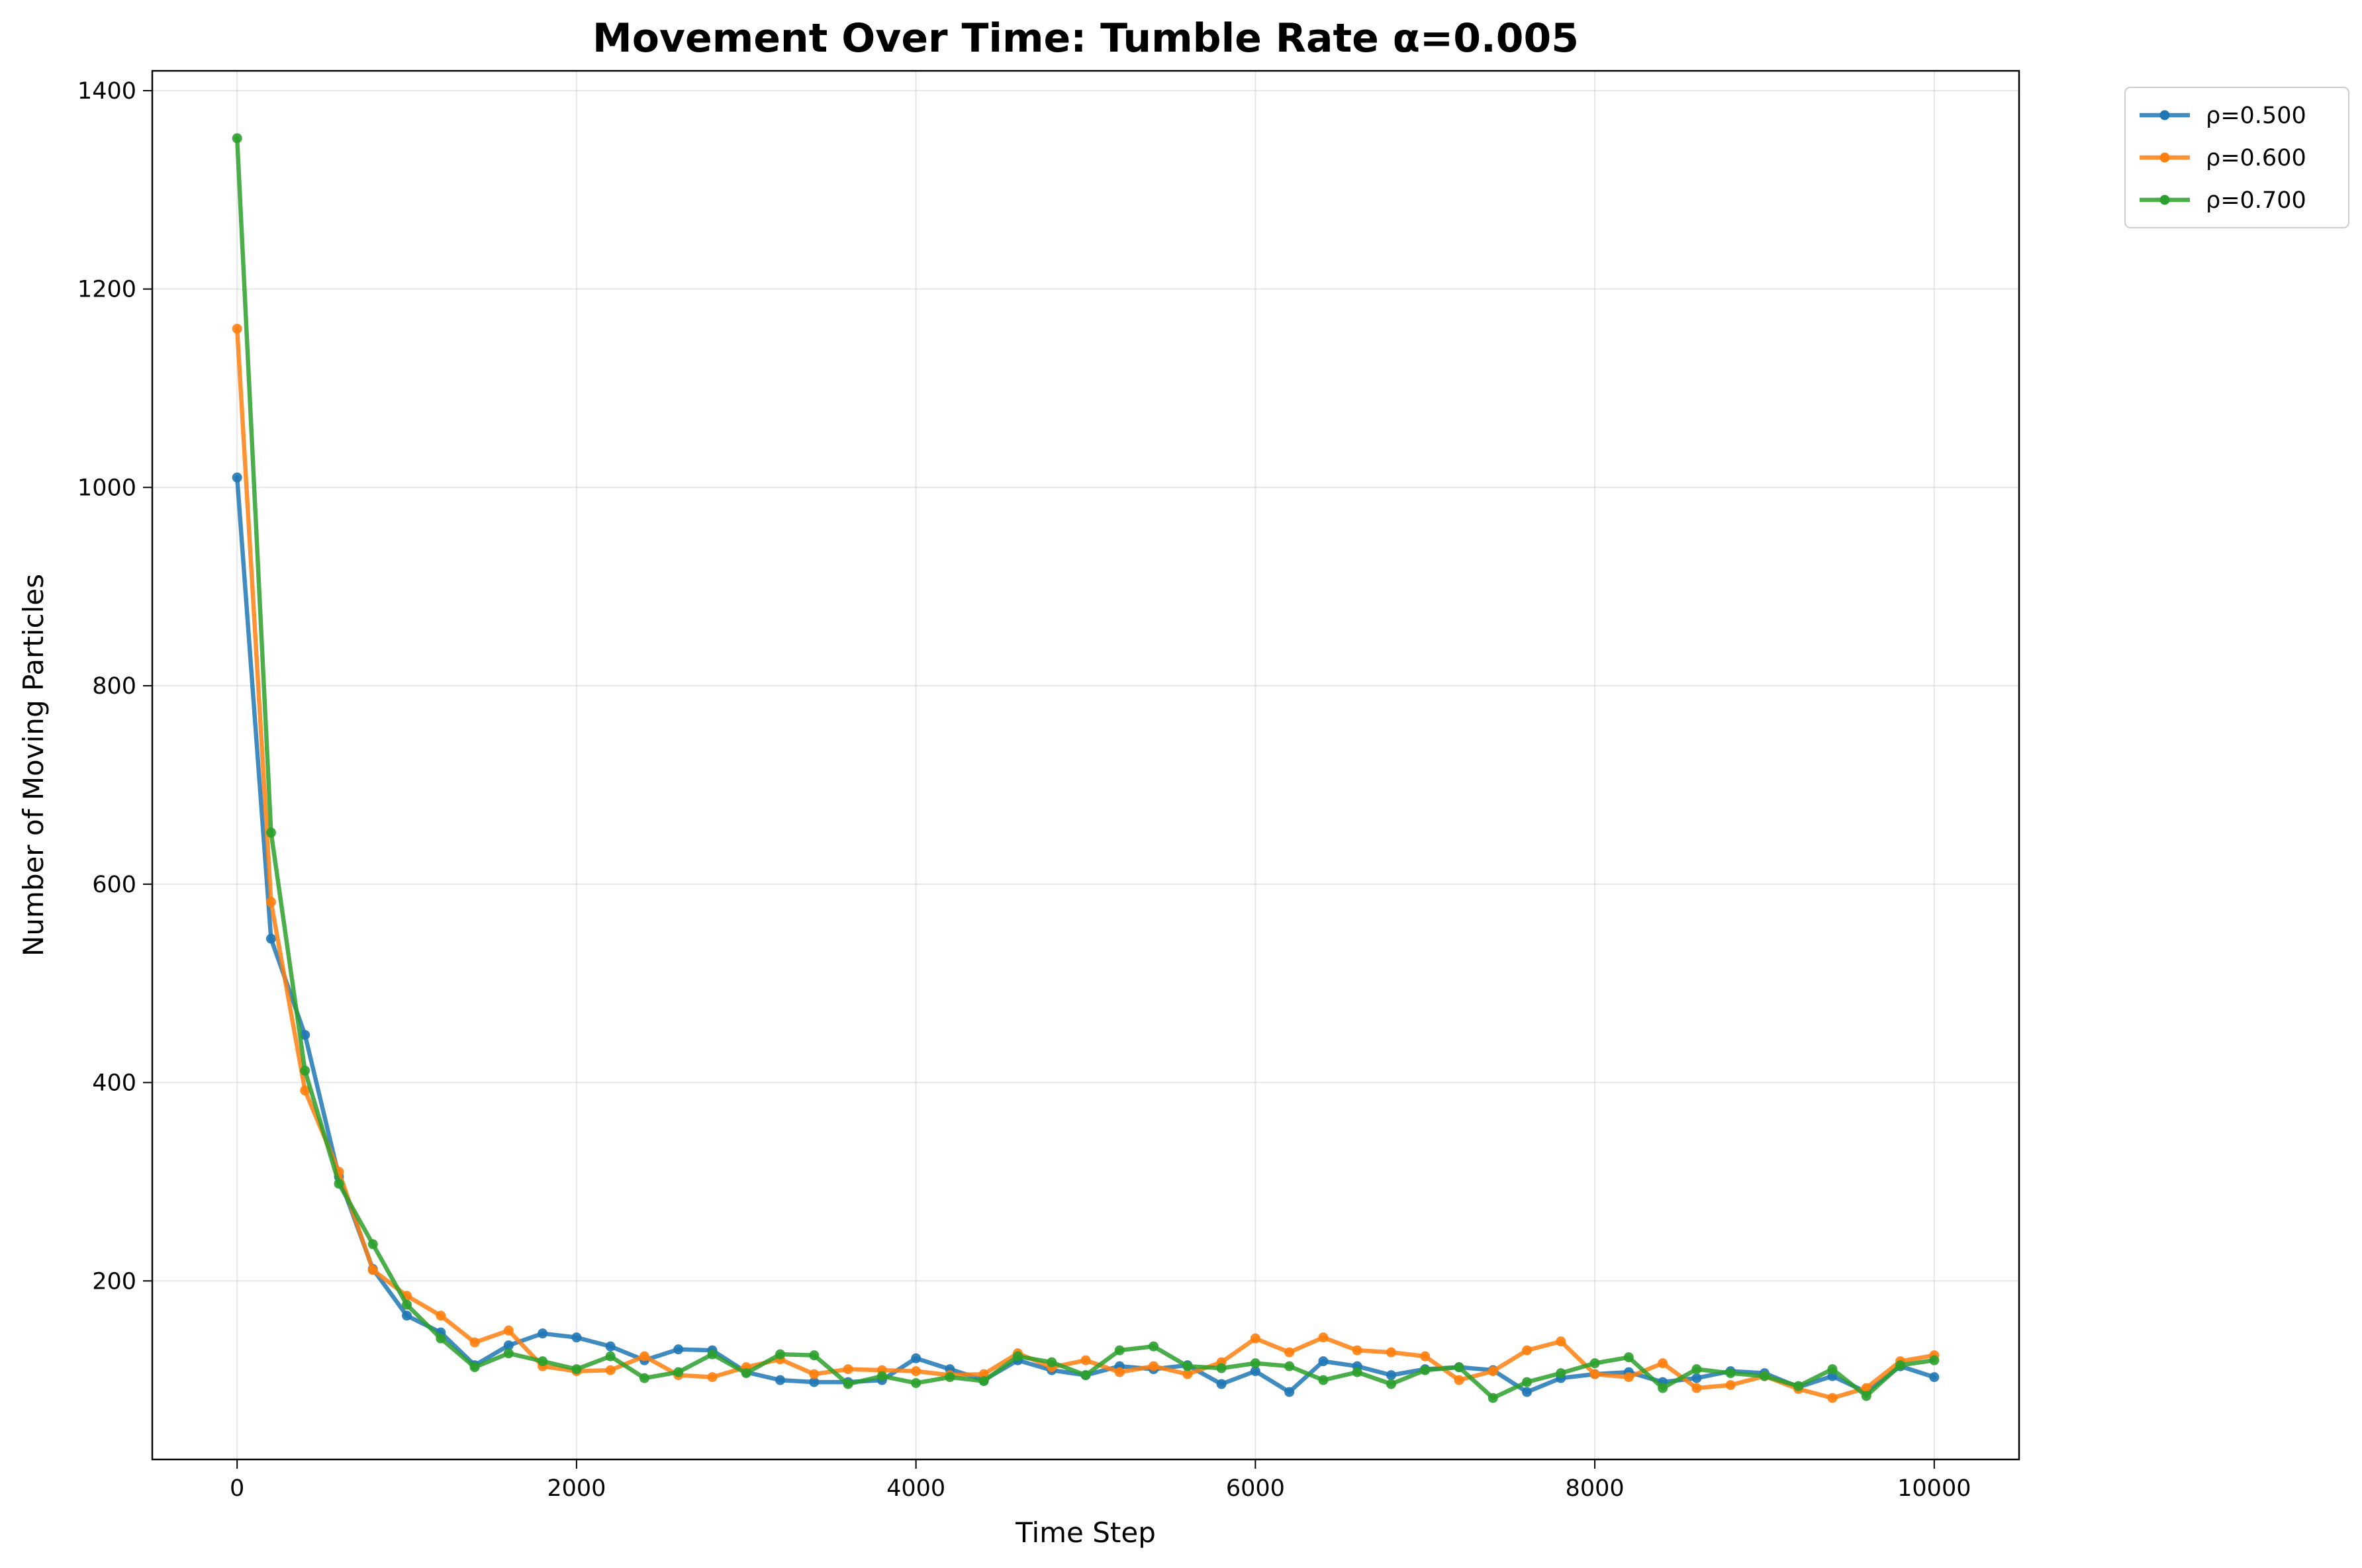 The height and width of the screenshot is (1568, 2362). I want to click on legend: ρ=0.500 ρ=0.600 ρ=0.700, so click(2236, 157).